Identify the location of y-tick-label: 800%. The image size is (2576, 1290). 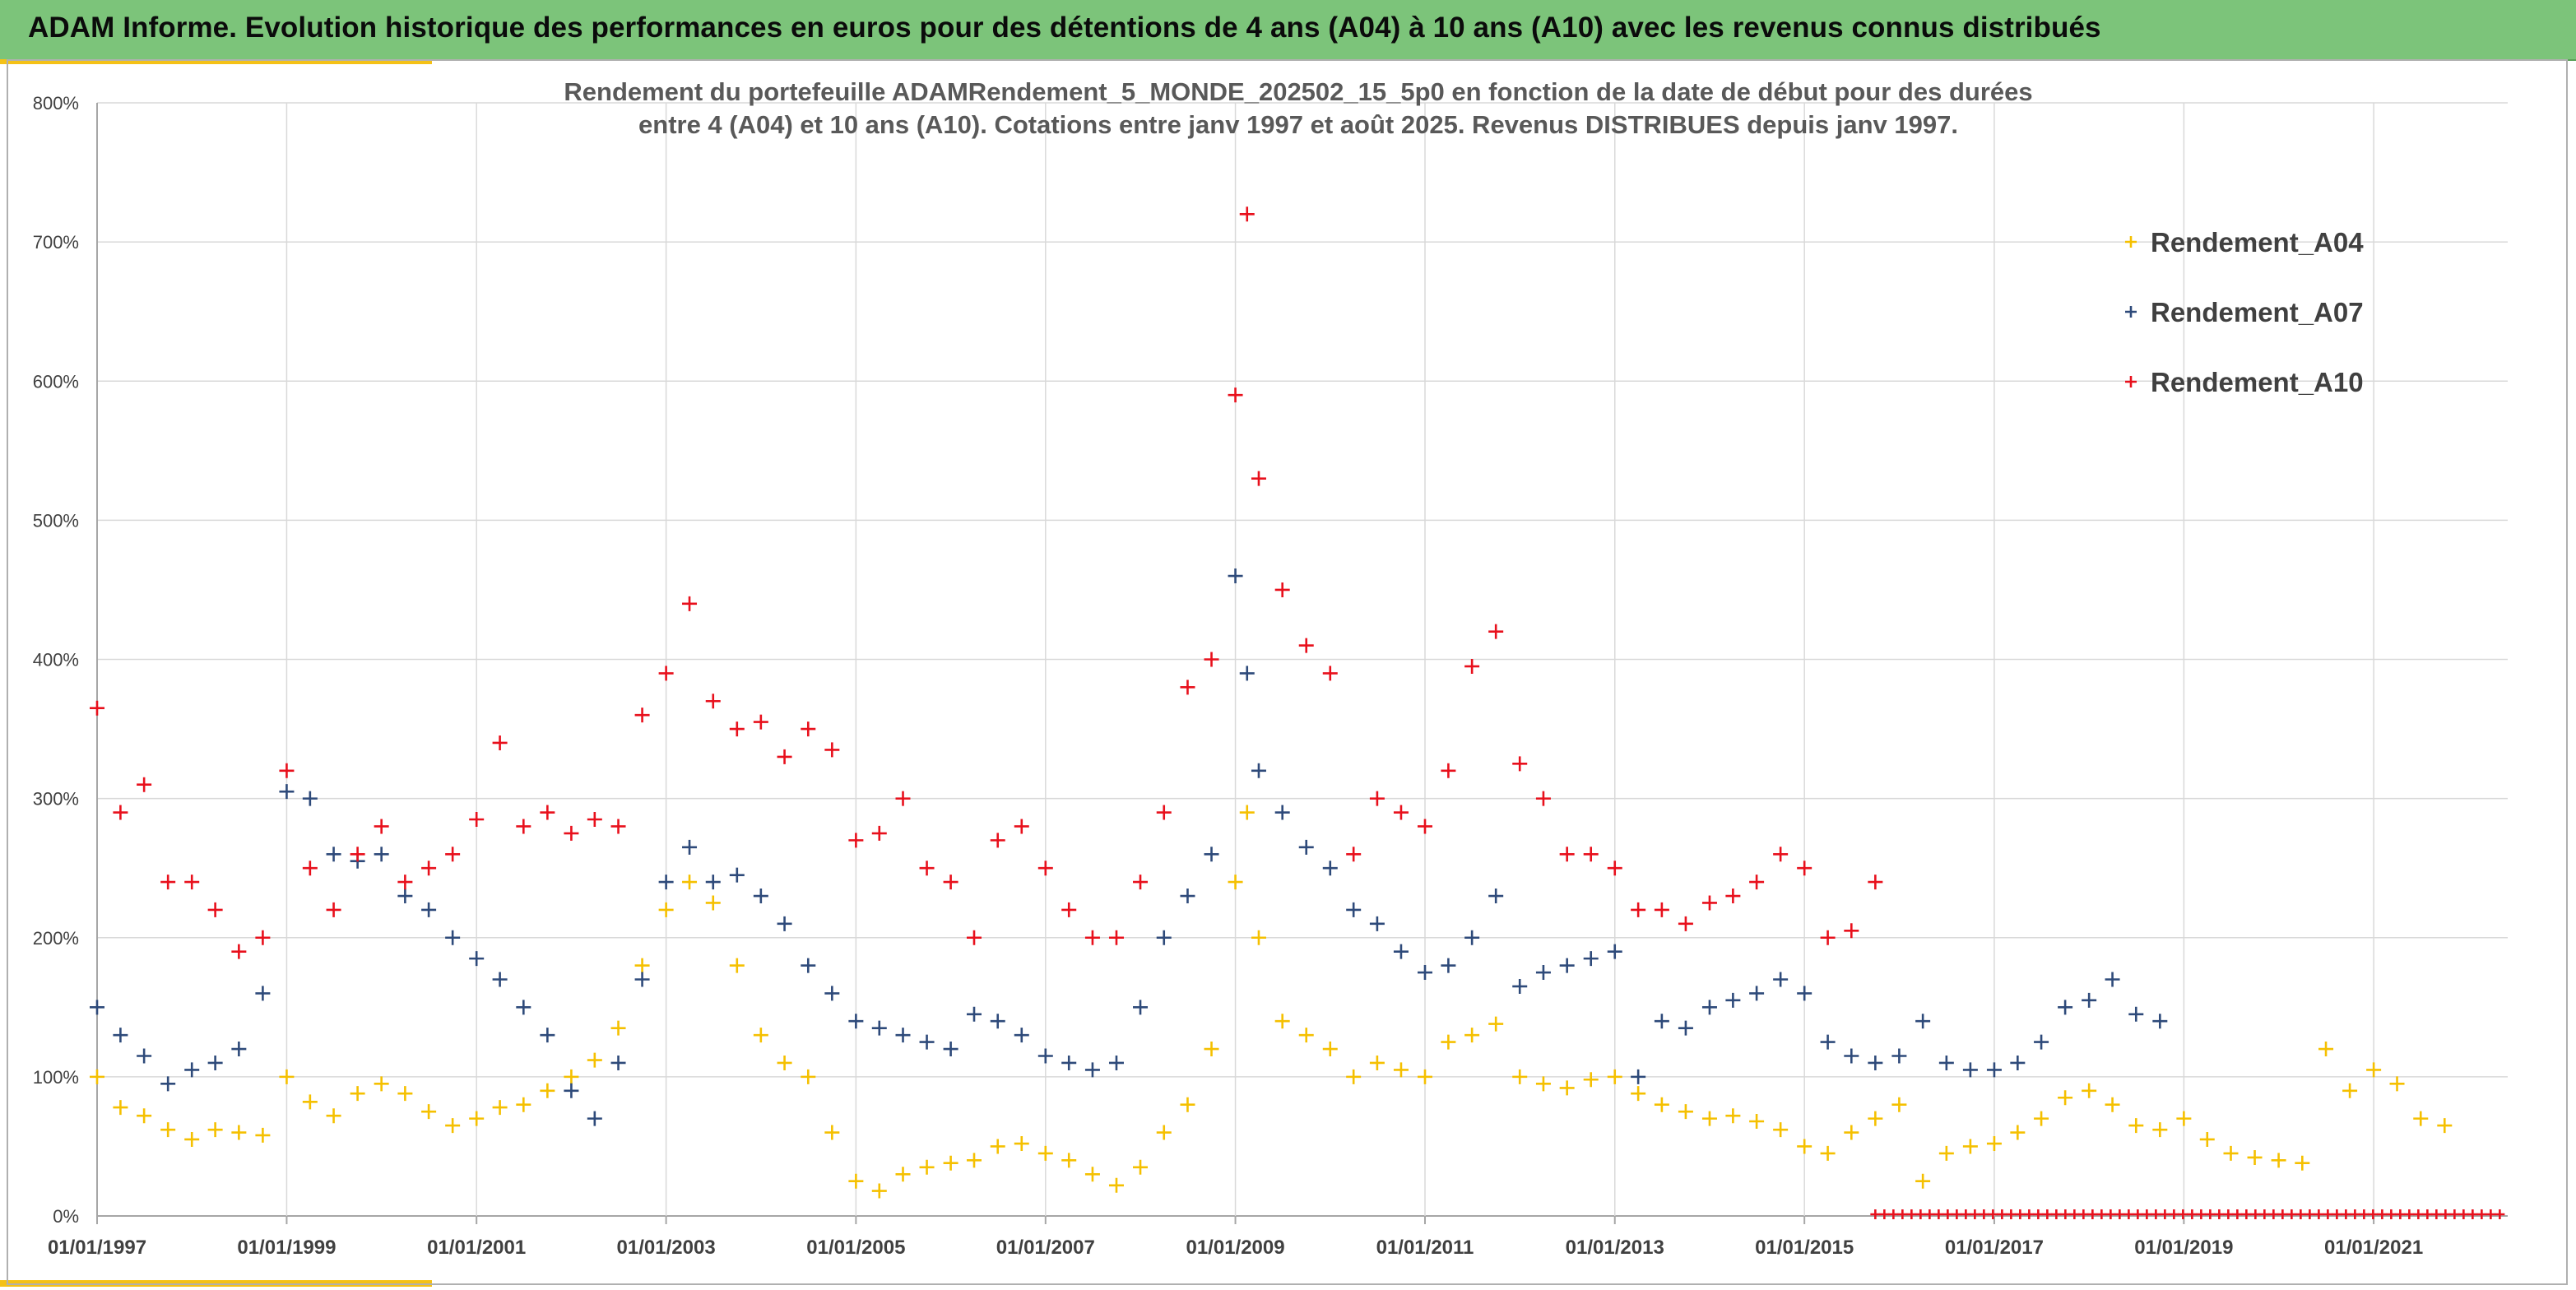
(56, 103).